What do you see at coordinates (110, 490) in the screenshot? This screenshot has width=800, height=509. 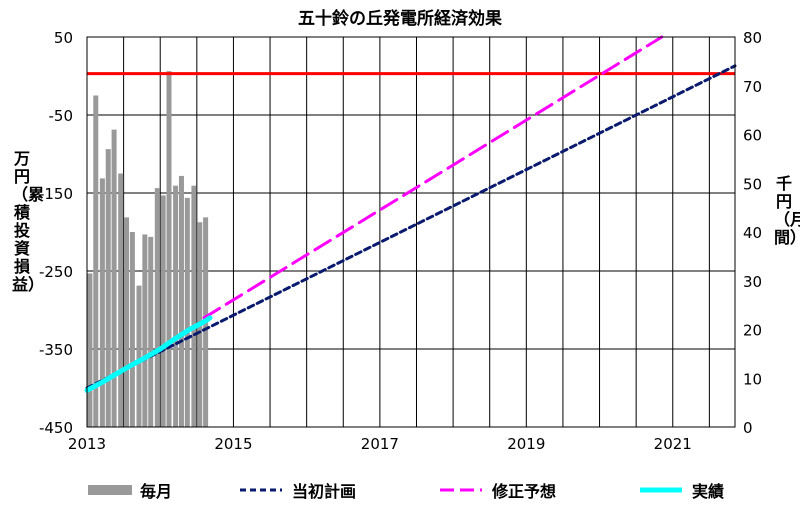 I see `legend-swatch-monthly` at bounding box center [110, 490].